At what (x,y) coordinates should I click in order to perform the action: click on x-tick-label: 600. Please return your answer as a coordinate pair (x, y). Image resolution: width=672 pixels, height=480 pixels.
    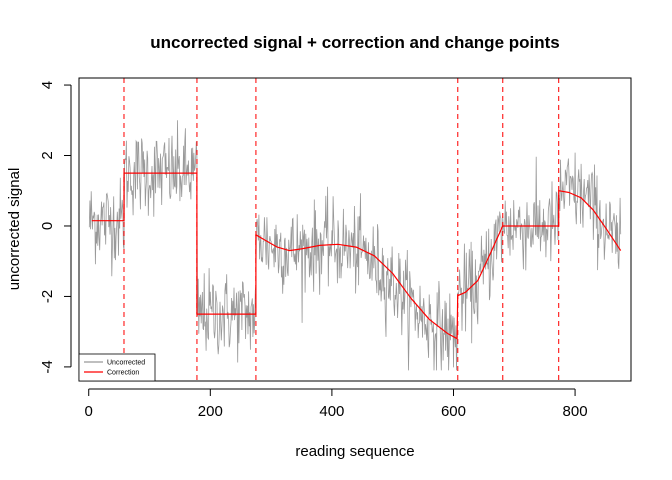
    Looking at the image, I should click on (453, 411).